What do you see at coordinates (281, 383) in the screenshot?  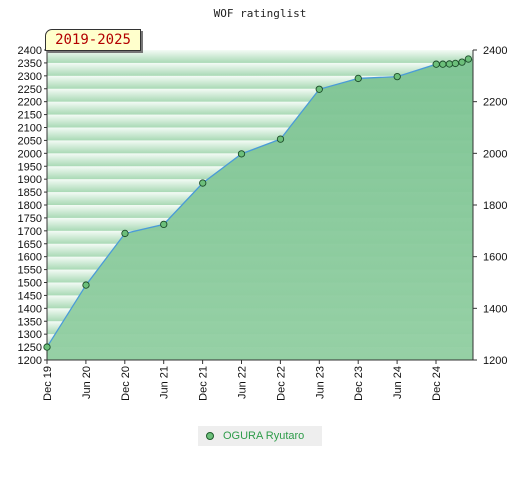 I see `x-tick-label: Dec 22` at bounding box center [281, 383].